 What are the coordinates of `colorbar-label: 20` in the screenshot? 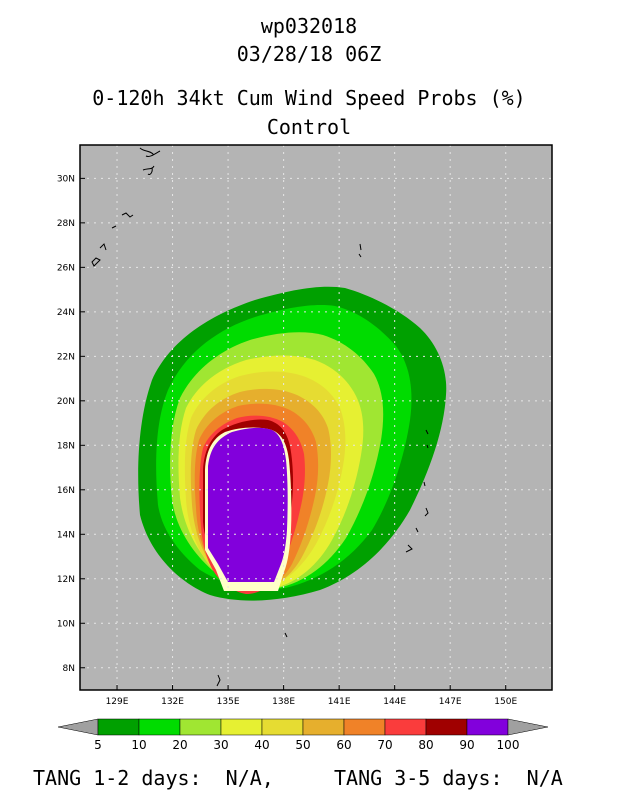 It's located at (179, 745).